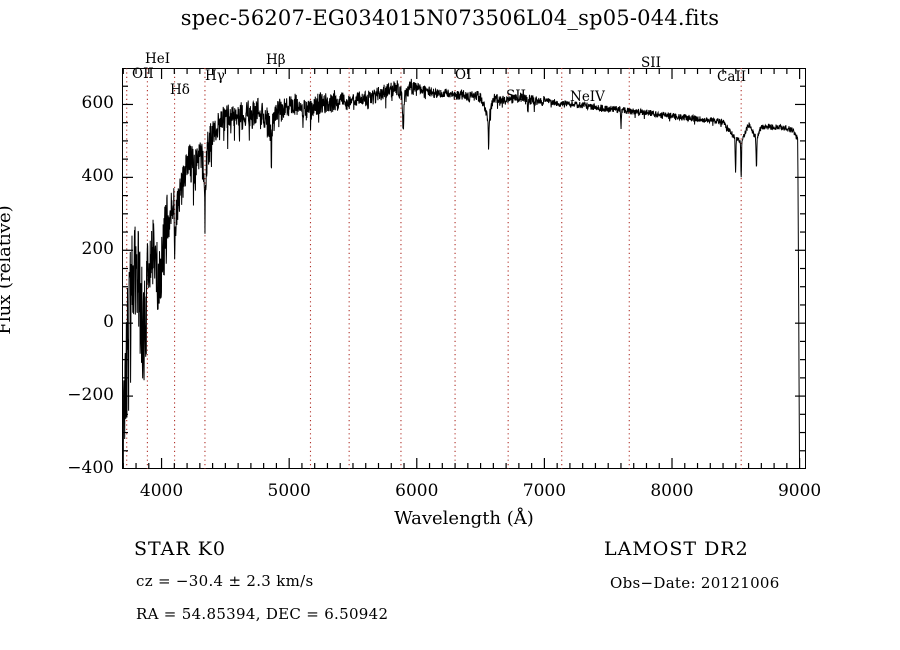 The image size is (900, 650). I want to click on spectral-line-label: OI, so click(463, 75).